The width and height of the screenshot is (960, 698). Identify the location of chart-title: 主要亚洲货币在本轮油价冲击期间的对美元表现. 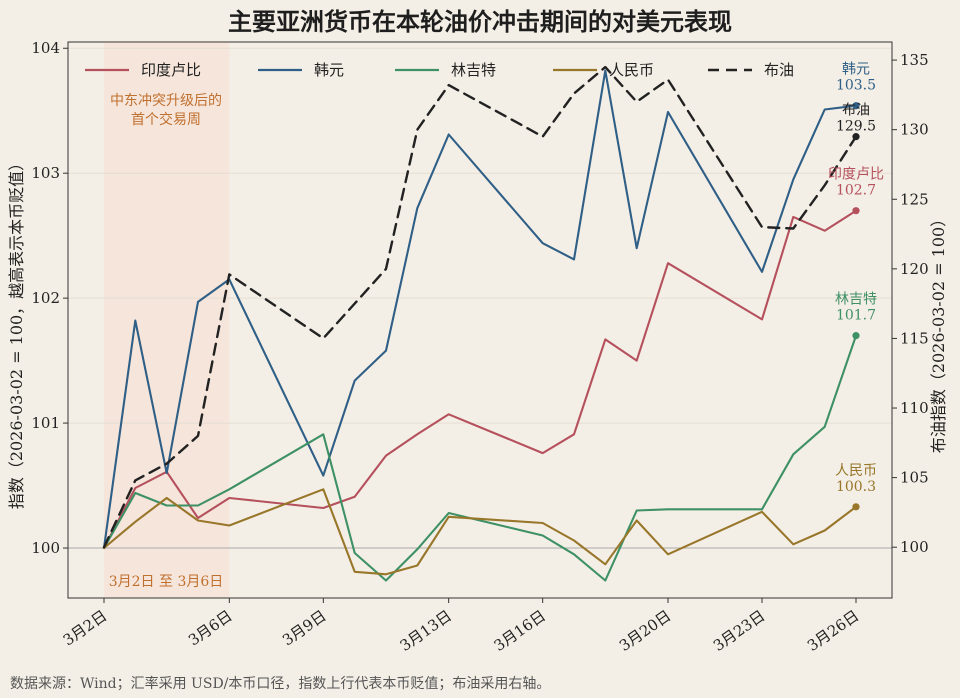
(480, 21).